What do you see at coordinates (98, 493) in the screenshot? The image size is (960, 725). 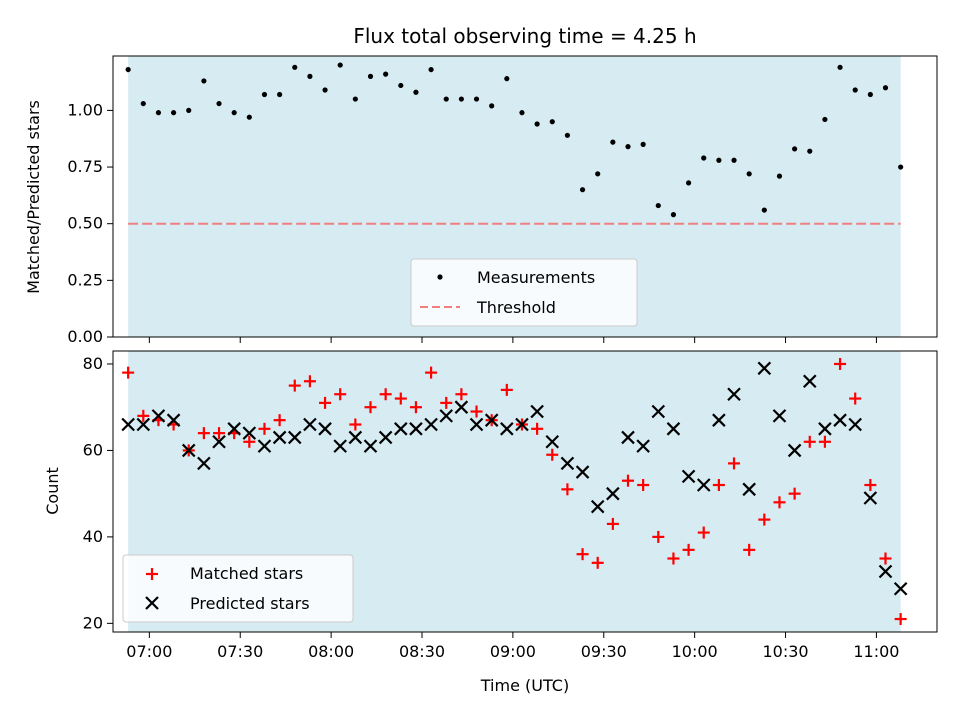 I see `bottom-y-ticks: 20 40 60 80` at bounding box center [98, 493].